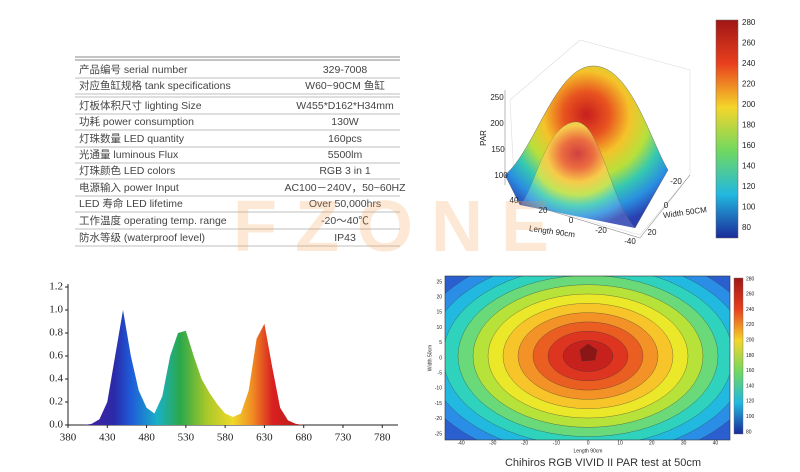 The image size is (800, 472). I want to click on peak, so click(588, 352).